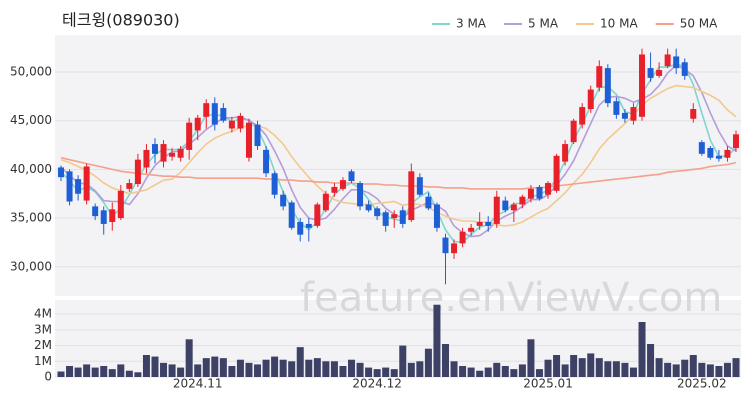  Describe the element at coordinates (31, 120) in the screenshot. I see `y-tick-label: 45,000` at that location.